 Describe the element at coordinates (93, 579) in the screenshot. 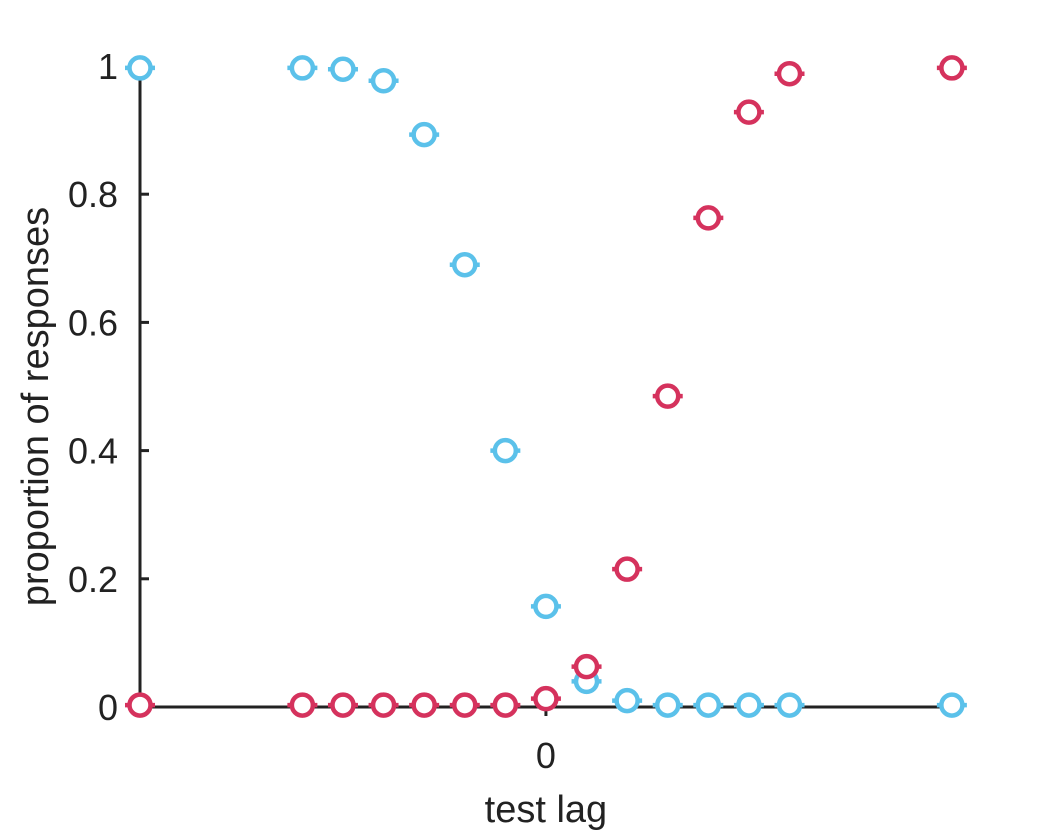

I see `y-tick-label: 0.2` at that location.